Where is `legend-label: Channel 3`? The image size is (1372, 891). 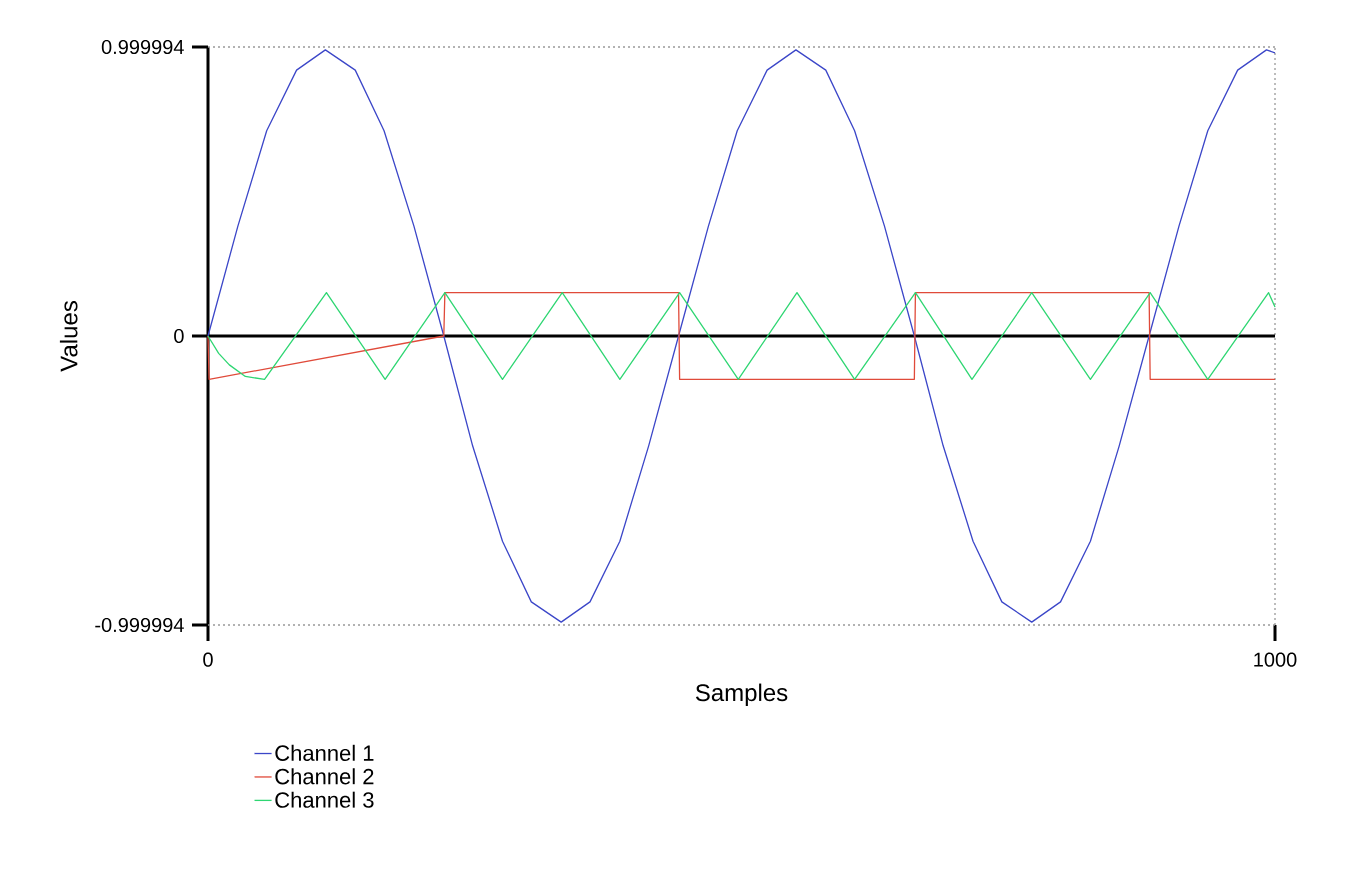 legend-label: Channel 3 is located at coordinates (324, 799).